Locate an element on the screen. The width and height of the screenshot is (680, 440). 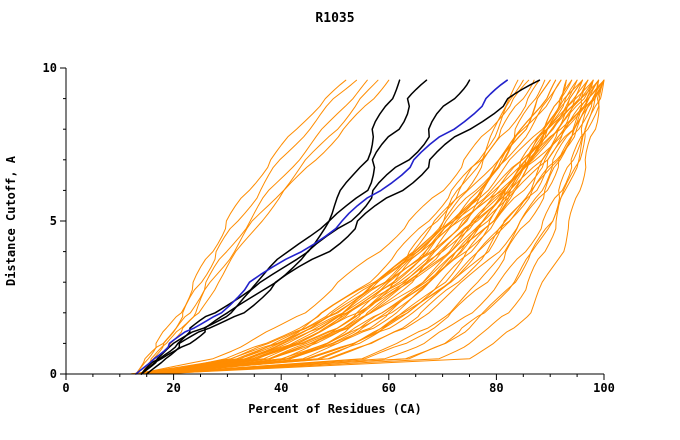
x-tick-label: 60 is located at coordinates (389, 388).